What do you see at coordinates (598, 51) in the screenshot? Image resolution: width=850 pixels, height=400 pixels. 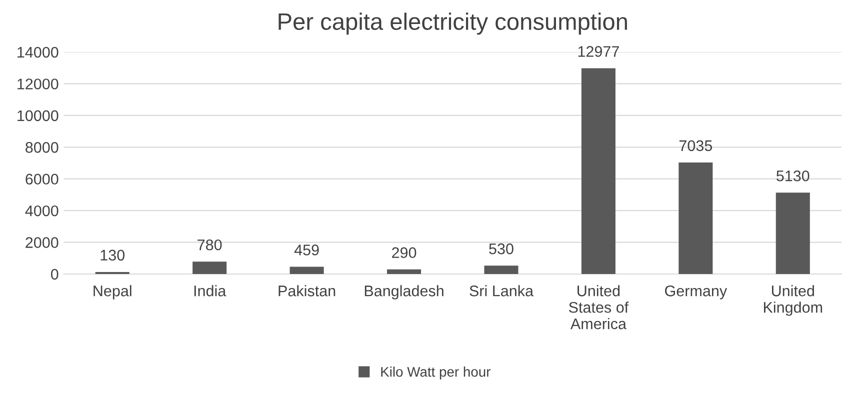 I see `data-label: 12977` at bounding box center [598, 51].